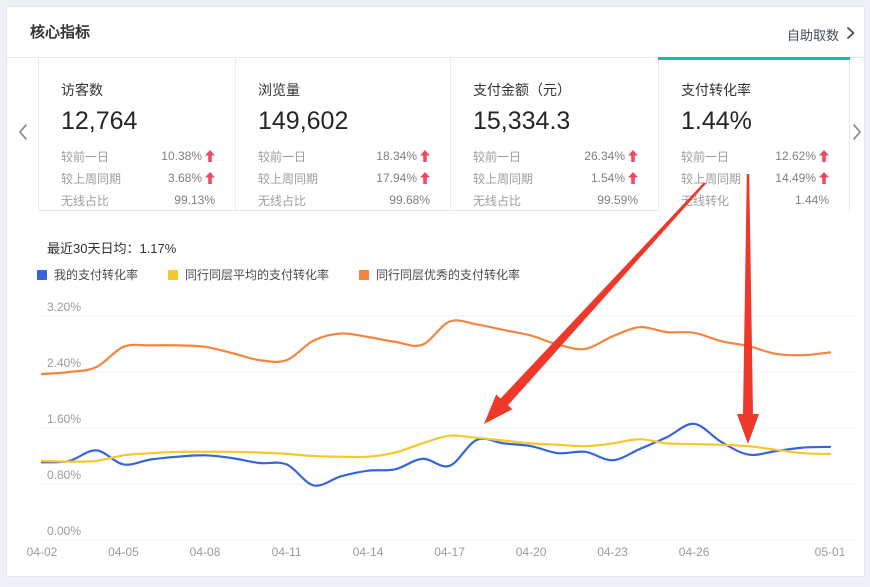  What do you see at coordinates (257, 275) in the screenshot?
I see `legend-label: 同行同层平均的支付转化率` at bounding box center [257, 275].